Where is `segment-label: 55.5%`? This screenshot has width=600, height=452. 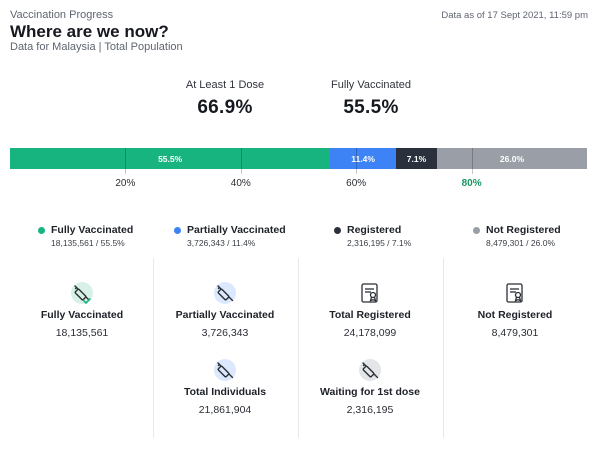
segment-label: 55.5% is located at coordinates (170, 158).